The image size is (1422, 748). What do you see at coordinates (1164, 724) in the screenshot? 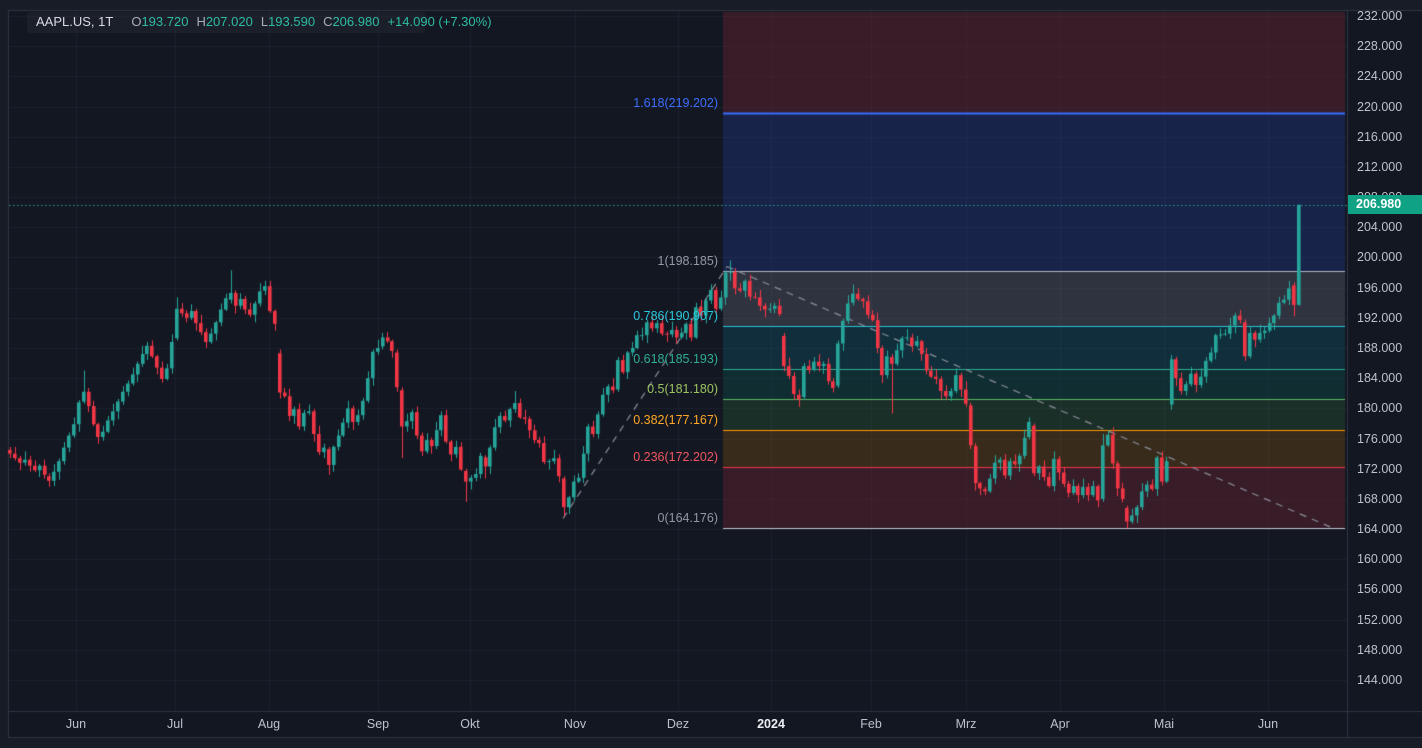
I see `time-axis-label: Mai` at bounding box center [1164, 724].